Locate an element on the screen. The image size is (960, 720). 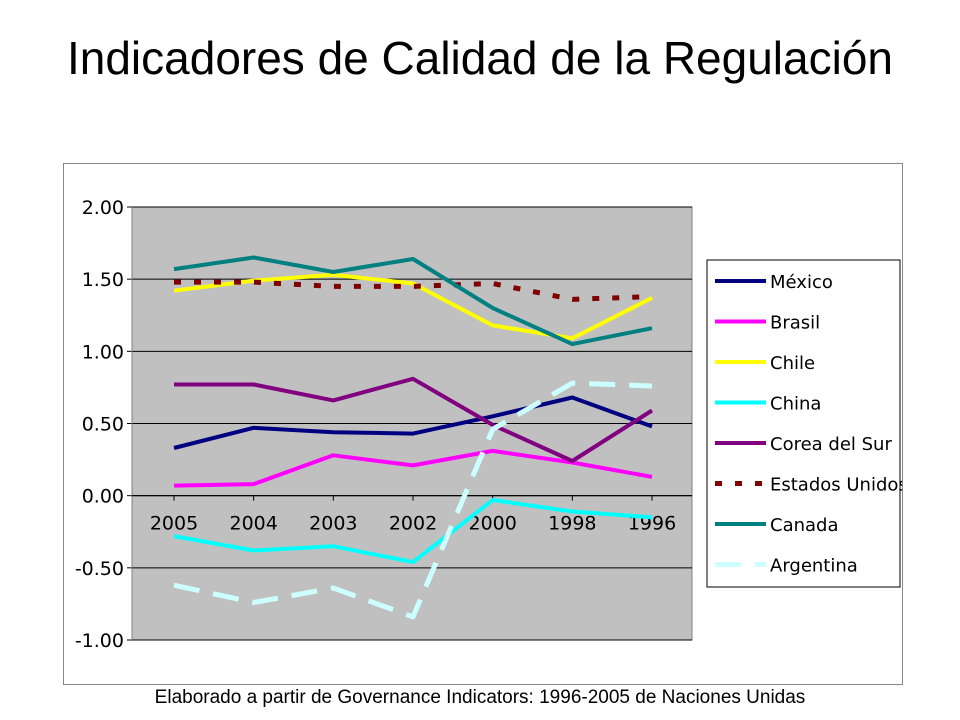
slide-title: Indicadores de Calidad de la Regulación is located at coordinates (479, 58).